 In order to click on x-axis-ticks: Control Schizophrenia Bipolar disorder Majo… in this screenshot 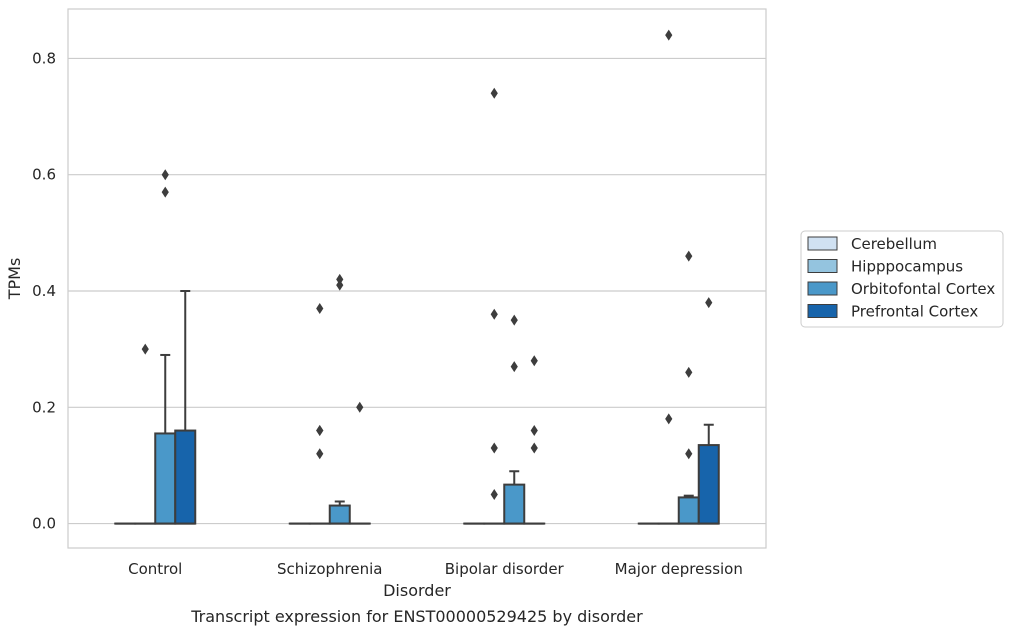, I will do `click(435, 569)`.